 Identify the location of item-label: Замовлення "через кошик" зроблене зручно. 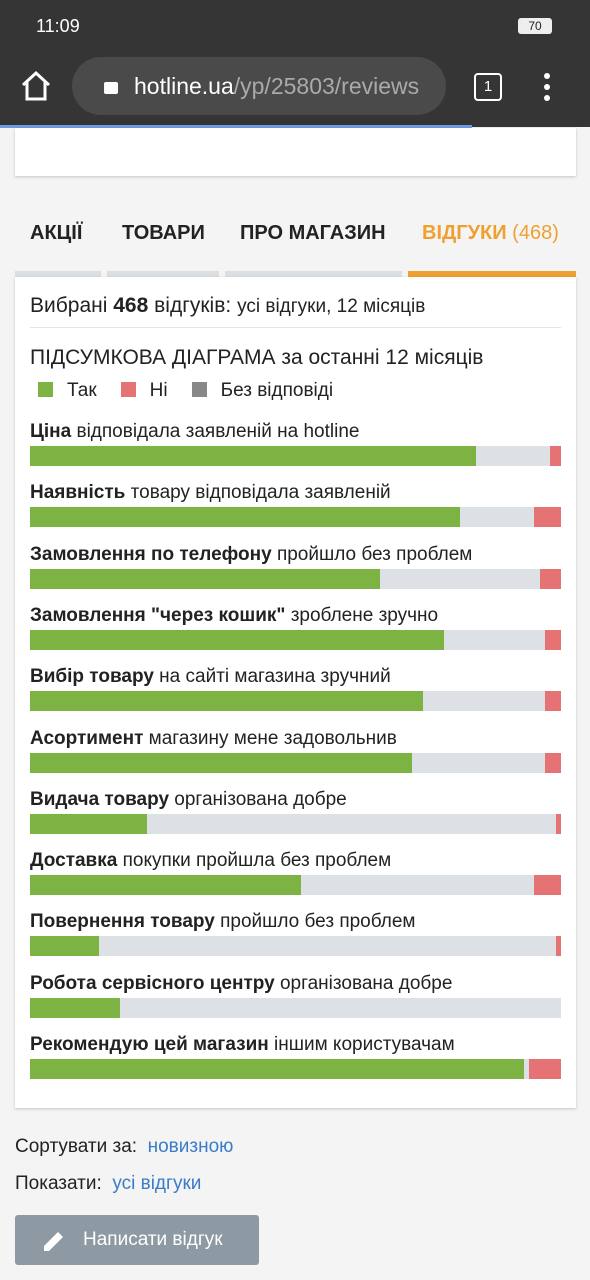
(234, 616).